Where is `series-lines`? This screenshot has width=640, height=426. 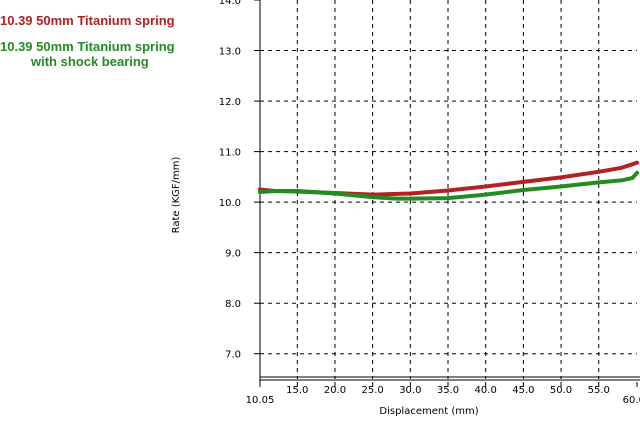
series-lines is located at coordinates (448, 180).